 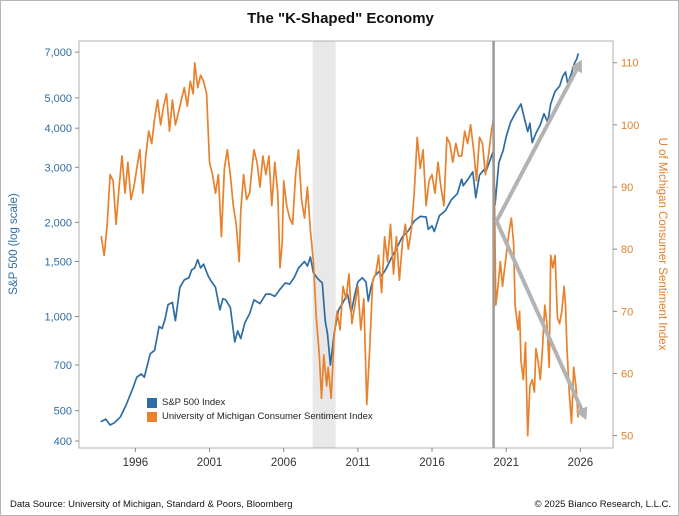 I want to click on k-down-arrowhead, so click(x=581, y=413).